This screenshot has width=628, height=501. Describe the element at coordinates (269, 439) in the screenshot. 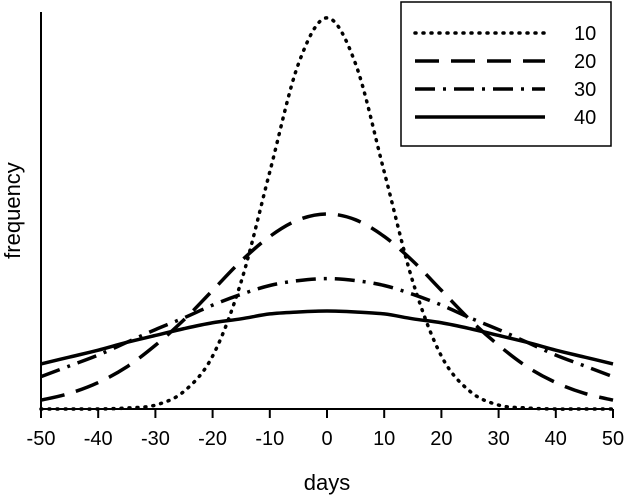

I see `x-tick-label: -10` at that location.